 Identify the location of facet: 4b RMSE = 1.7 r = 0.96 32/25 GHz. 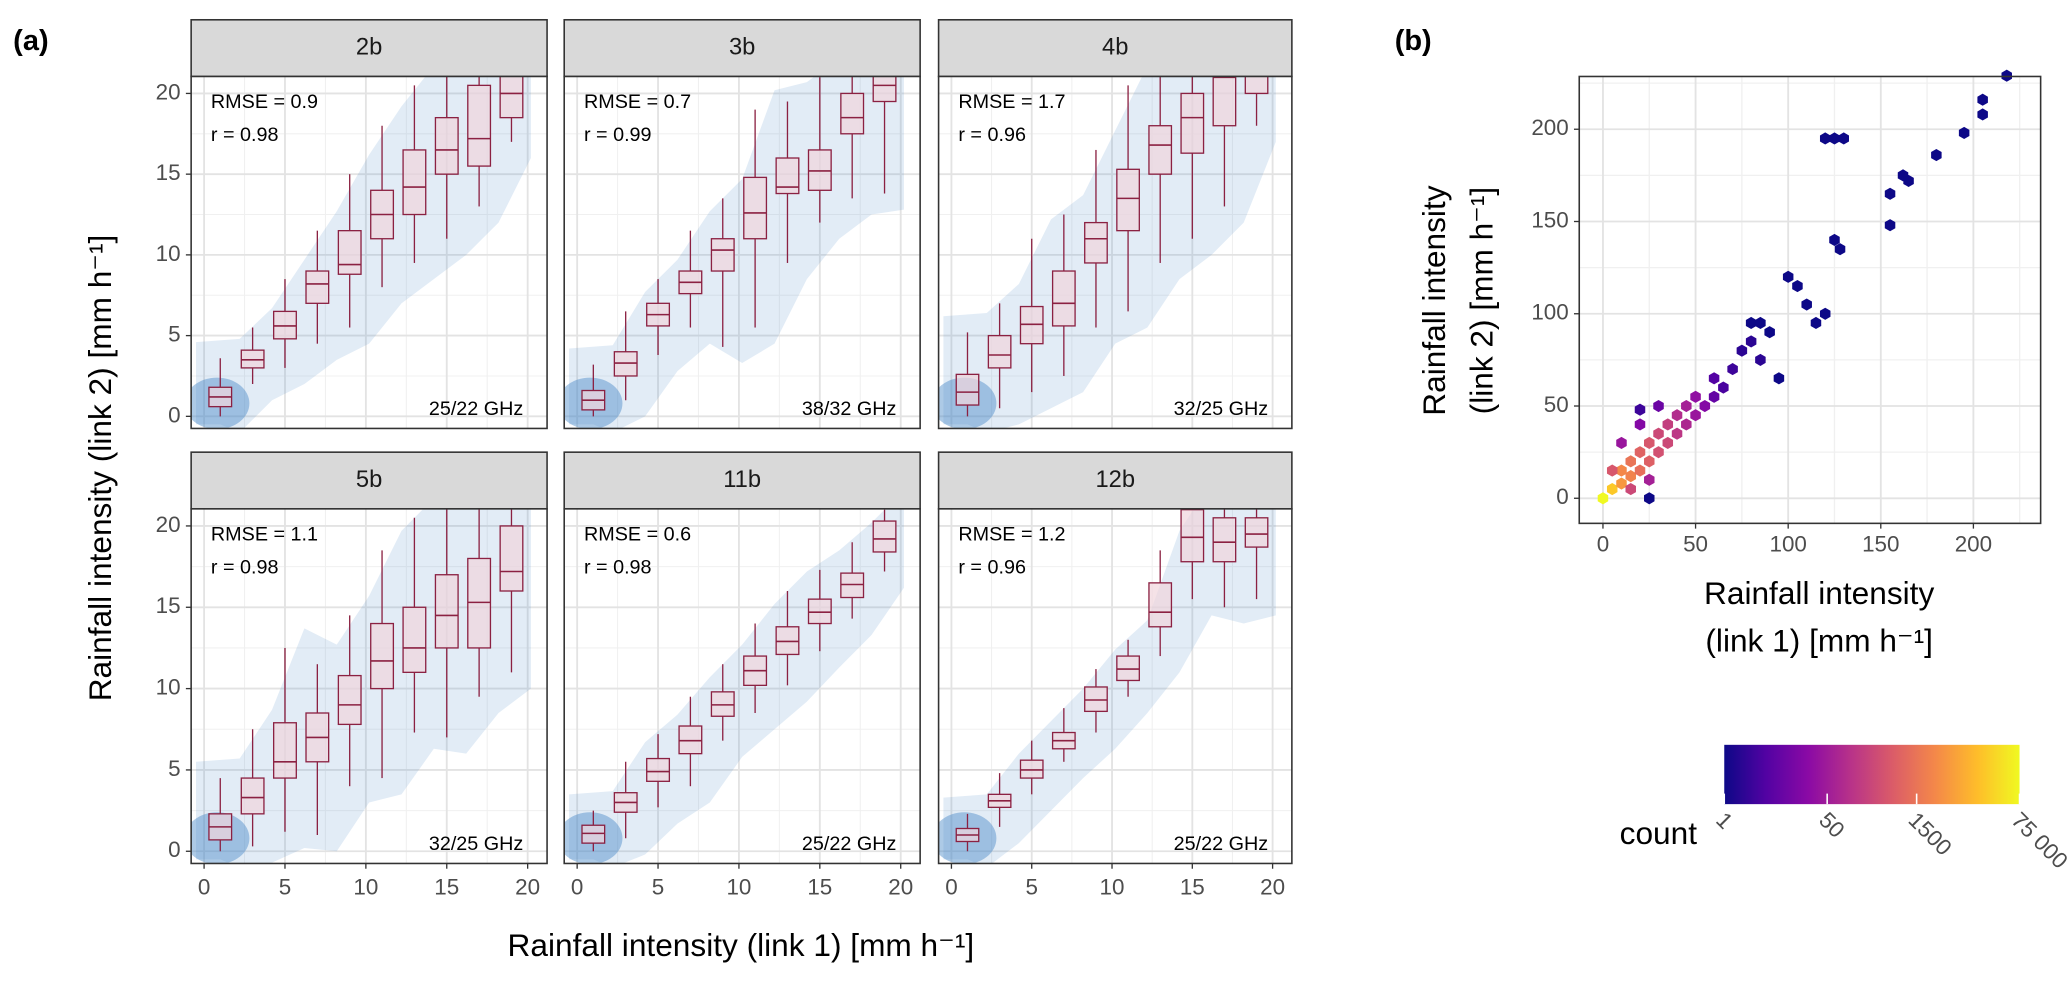
(1115, 224).